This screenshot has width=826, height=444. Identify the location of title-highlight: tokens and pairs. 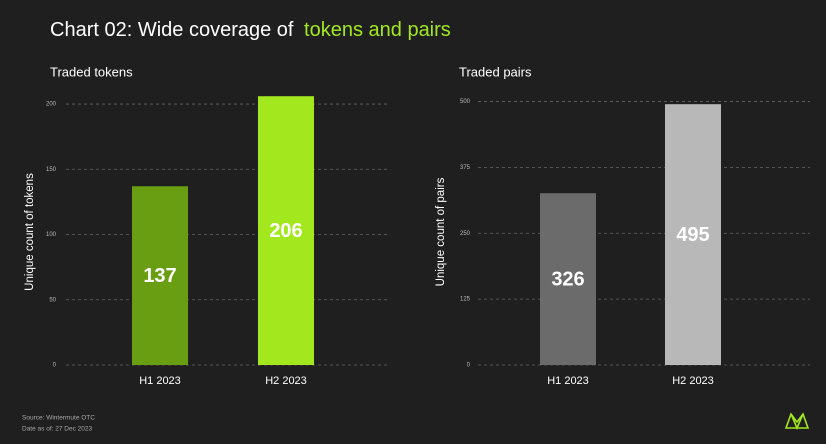
(377, 30).